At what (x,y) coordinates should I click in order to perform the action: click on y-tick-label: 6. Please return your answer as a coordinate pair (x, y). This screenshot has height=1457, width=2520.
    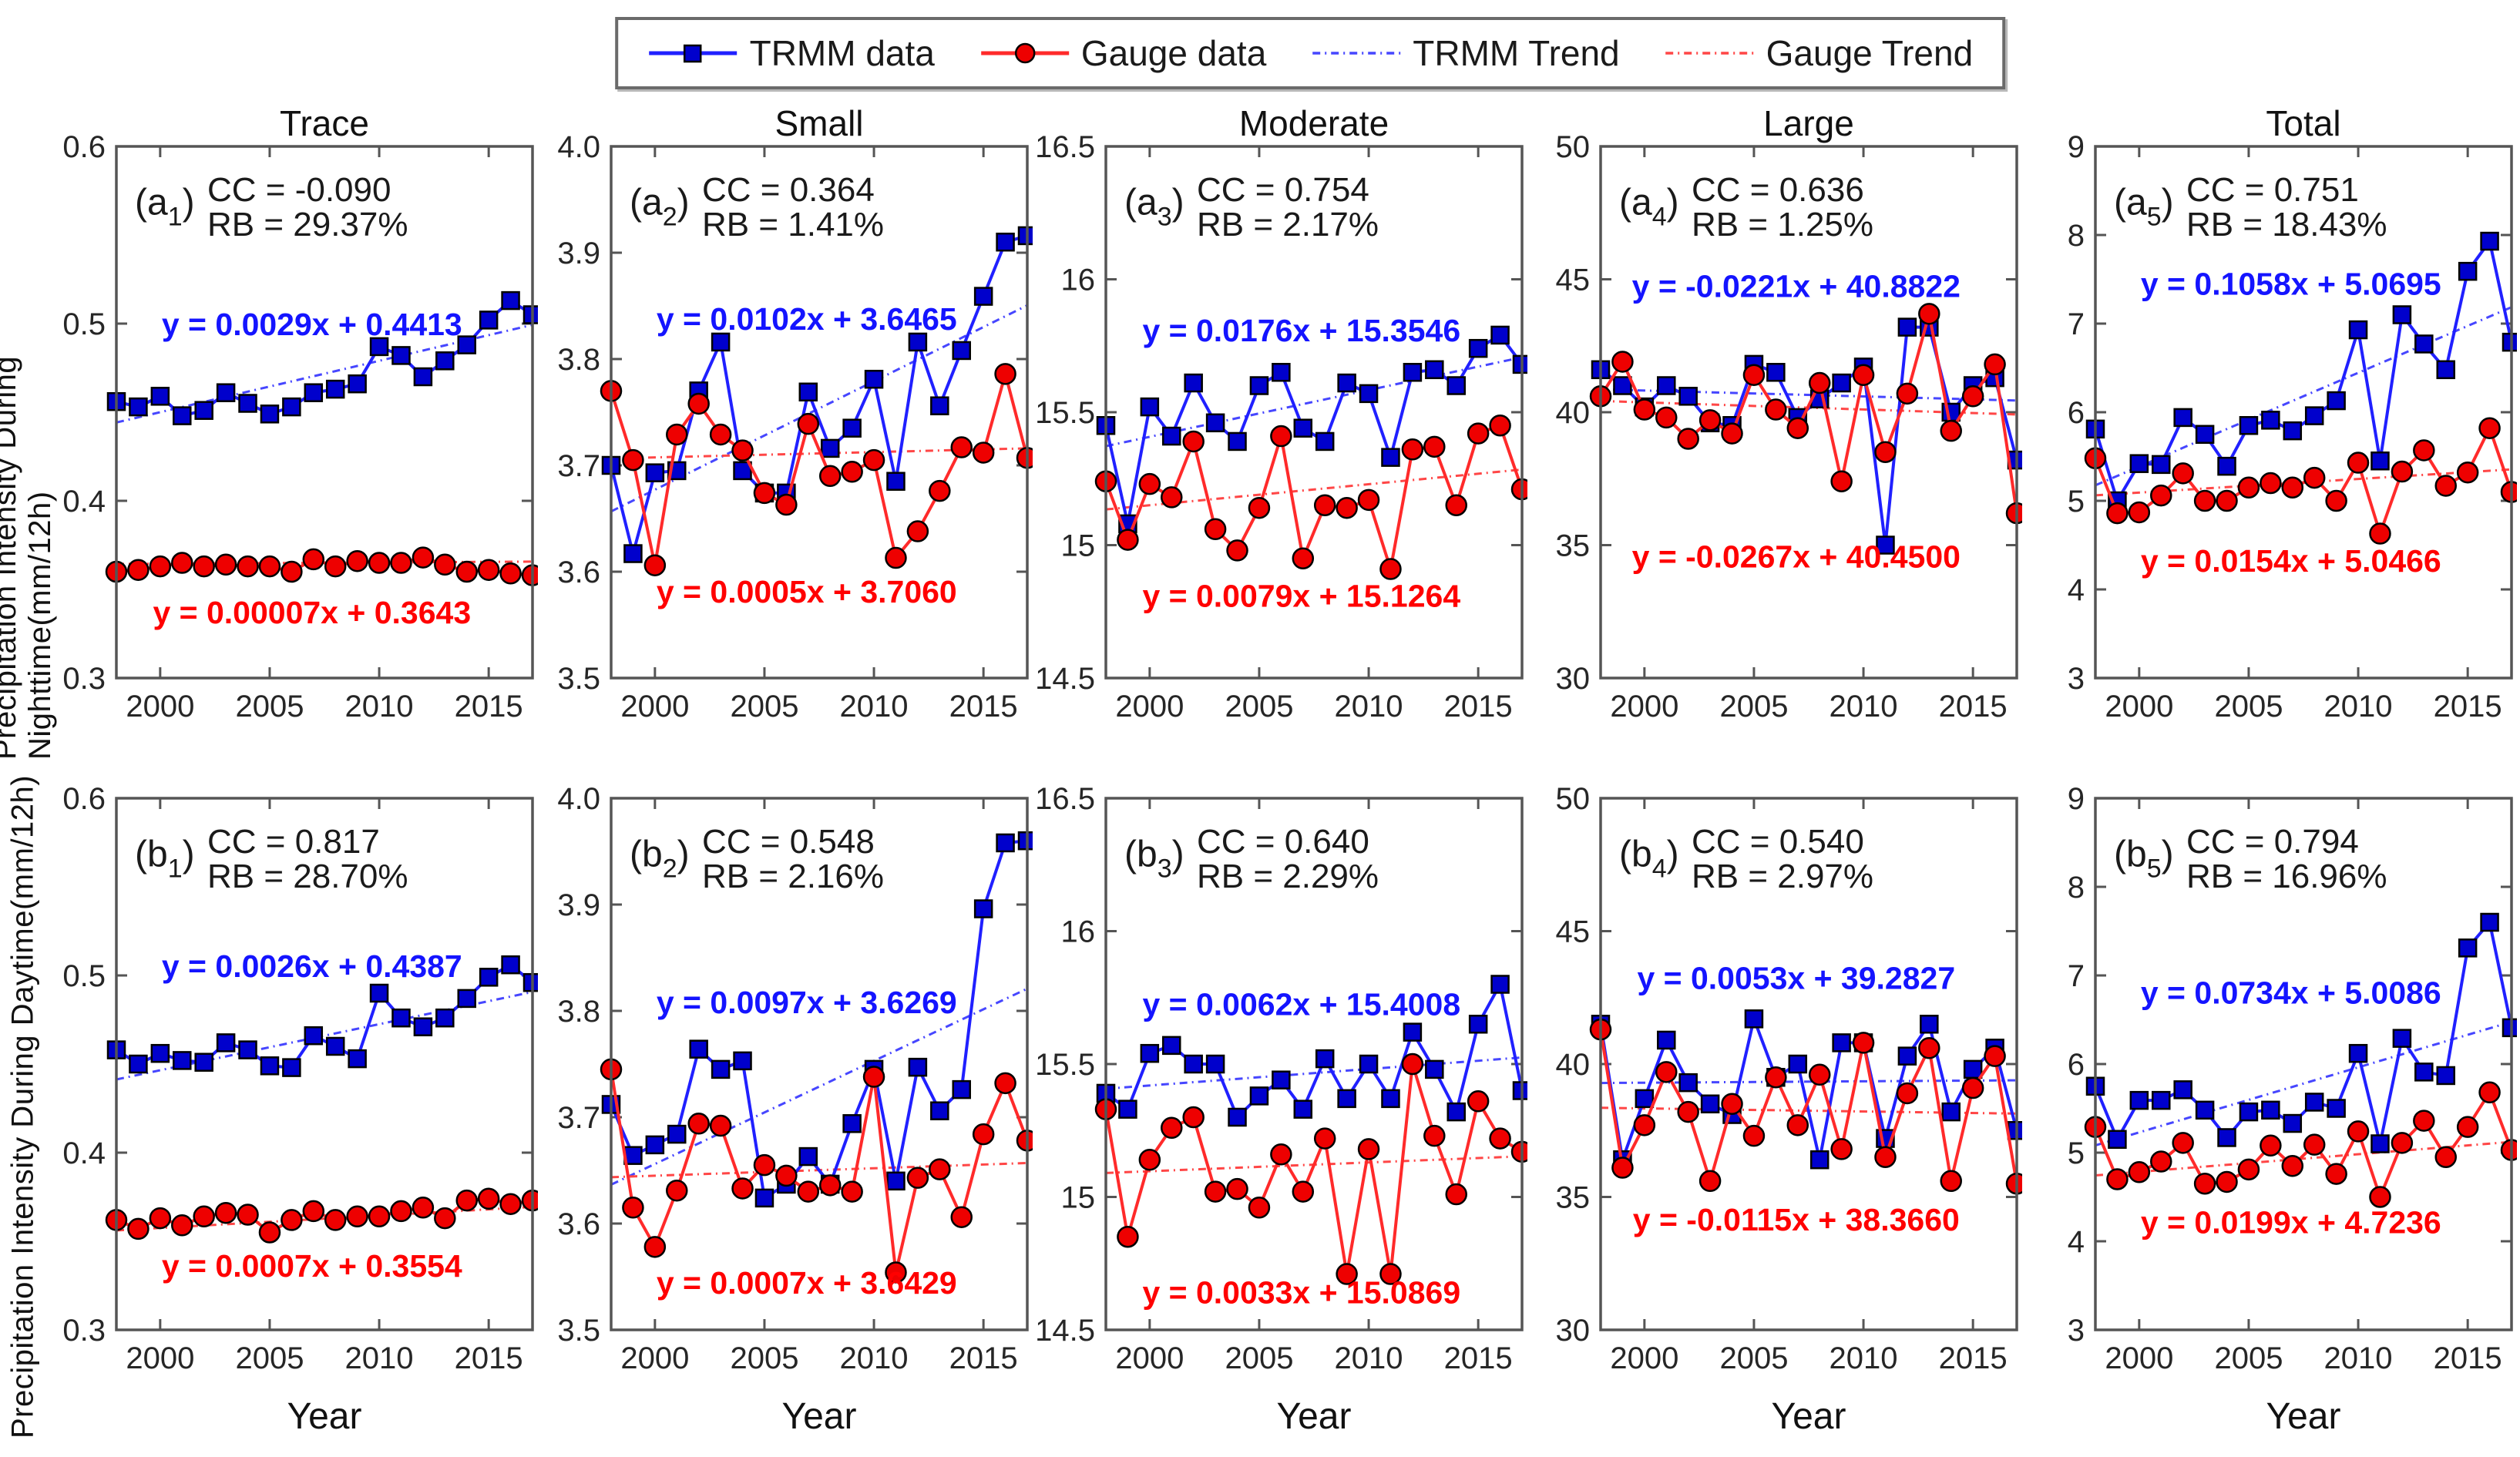
    Looking at the image, I should click on (2076, 1065).